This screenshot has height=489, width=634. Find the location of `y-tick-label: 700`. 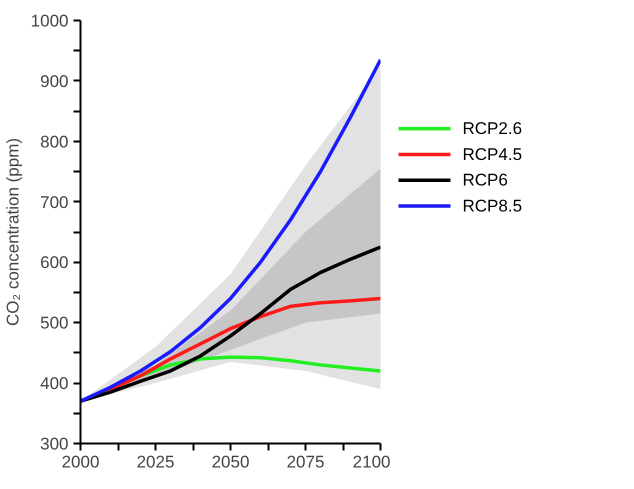

y-tick-label: 700 is located at coordinates (54, 202).